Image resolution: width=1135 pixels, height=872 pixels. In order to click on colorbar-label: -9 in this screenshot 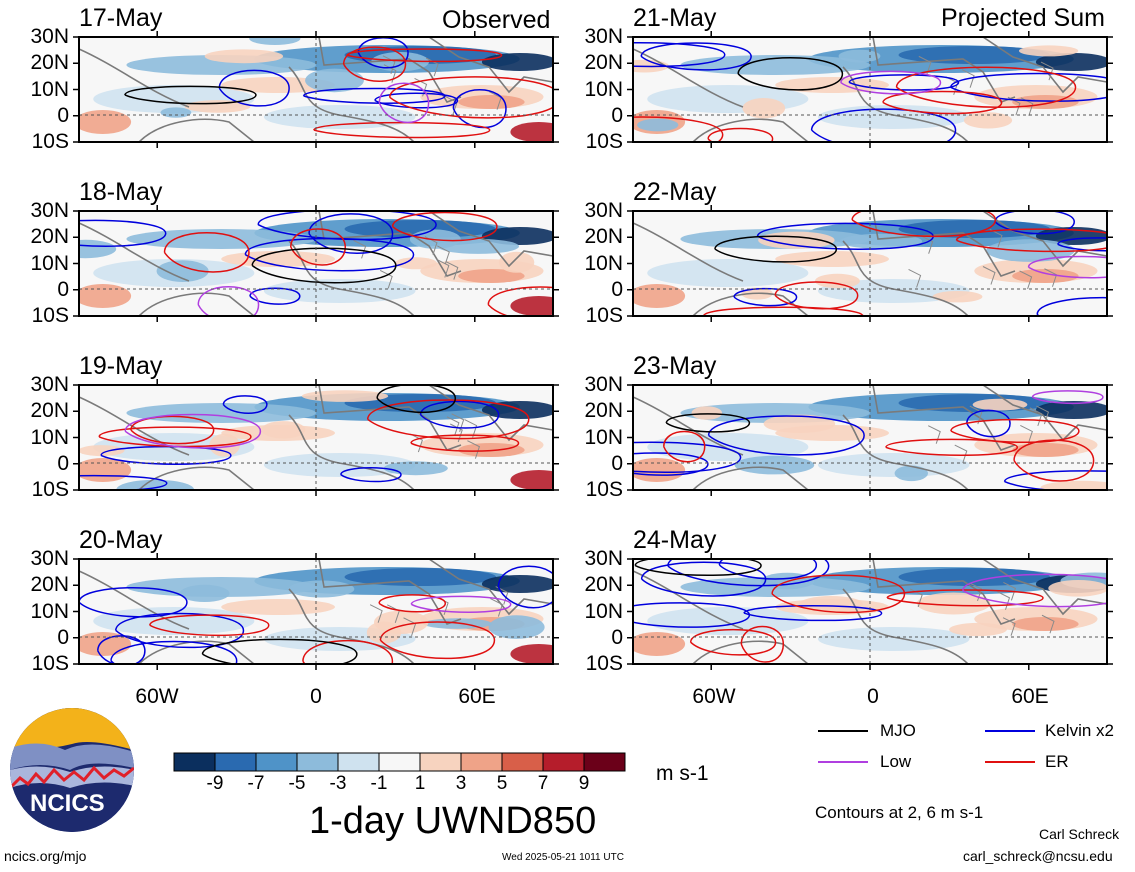, I will do `click(215, 783)`.